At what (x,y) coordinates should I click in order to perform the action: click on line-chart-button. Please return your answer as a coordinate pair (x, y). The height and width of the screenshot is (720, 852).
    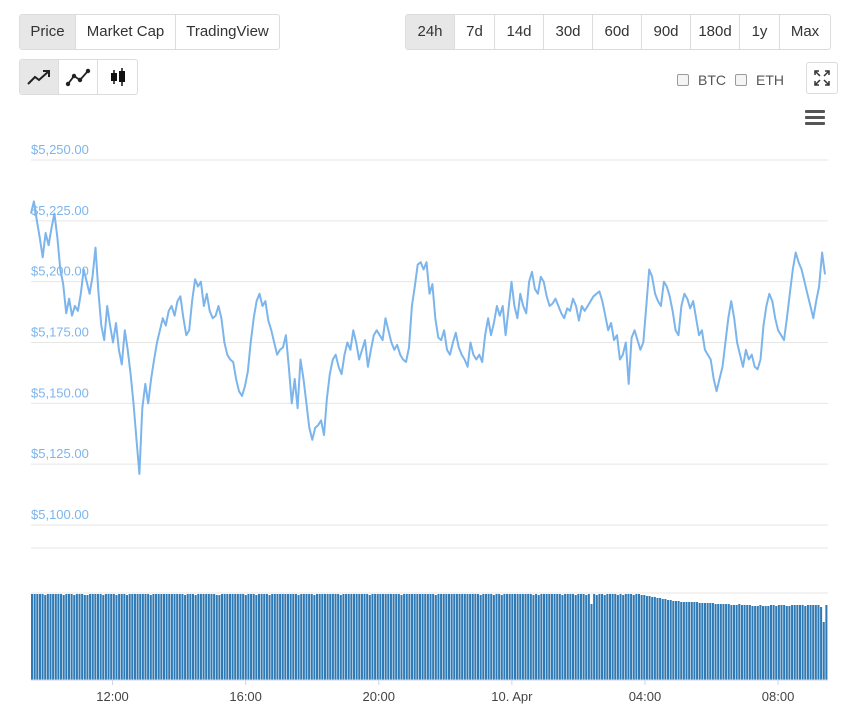
    Looking at the image, I should click on (39, 77).